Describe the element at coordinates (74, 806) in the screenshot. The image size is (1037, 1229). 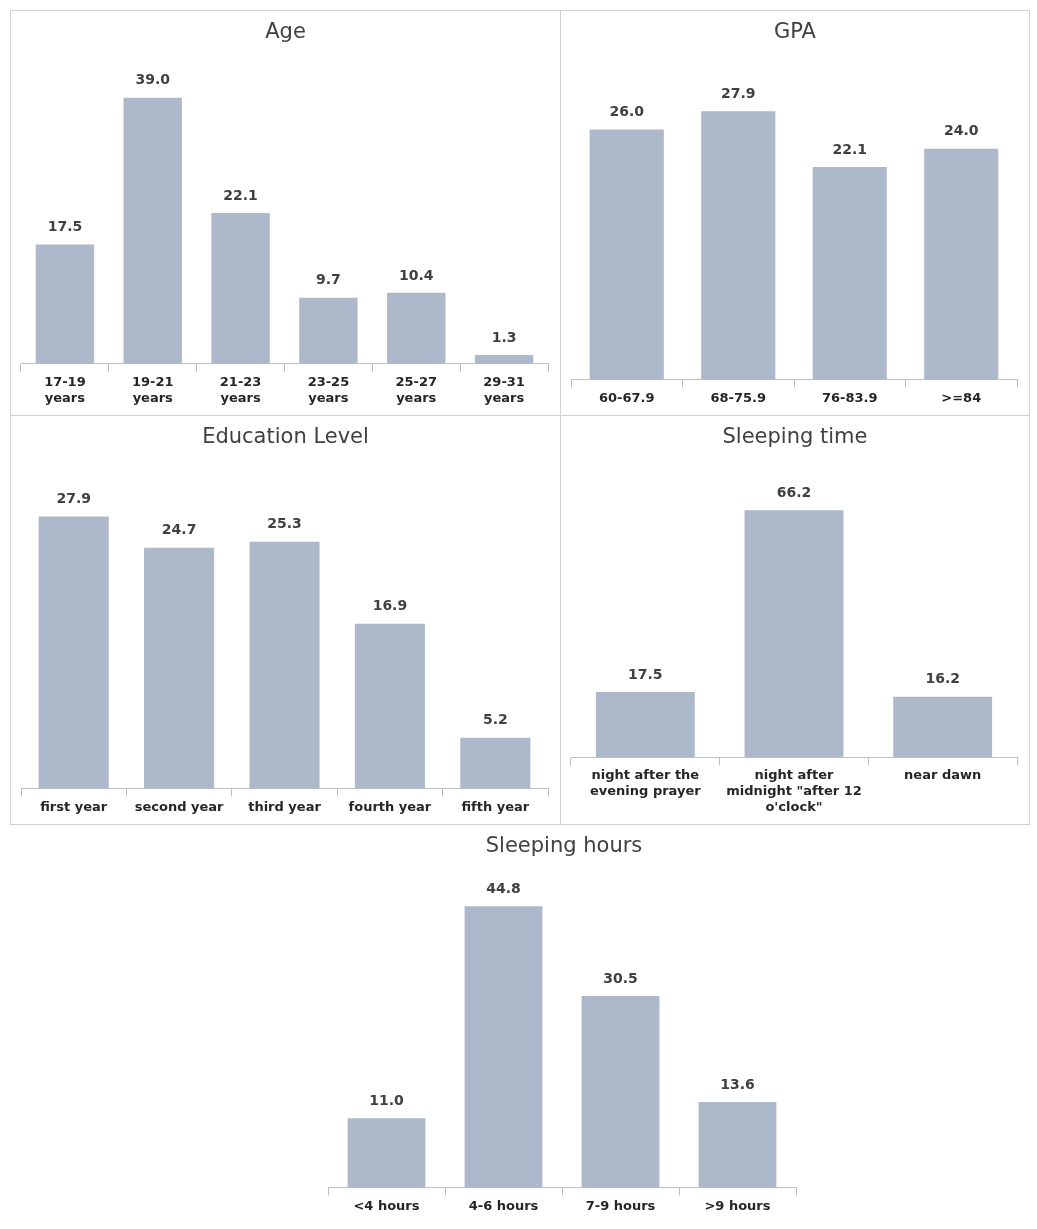
I see `x-tick-label: first year` at that location.